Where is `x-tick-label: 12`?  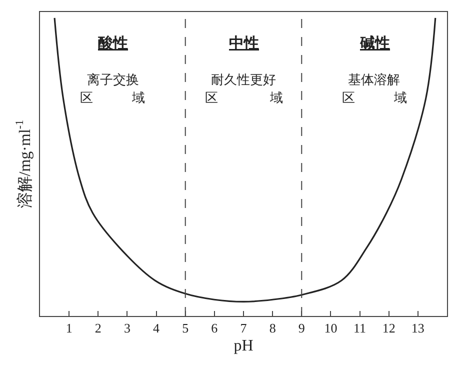 x-tick-label: 12 is located at coordinates (389, 328).